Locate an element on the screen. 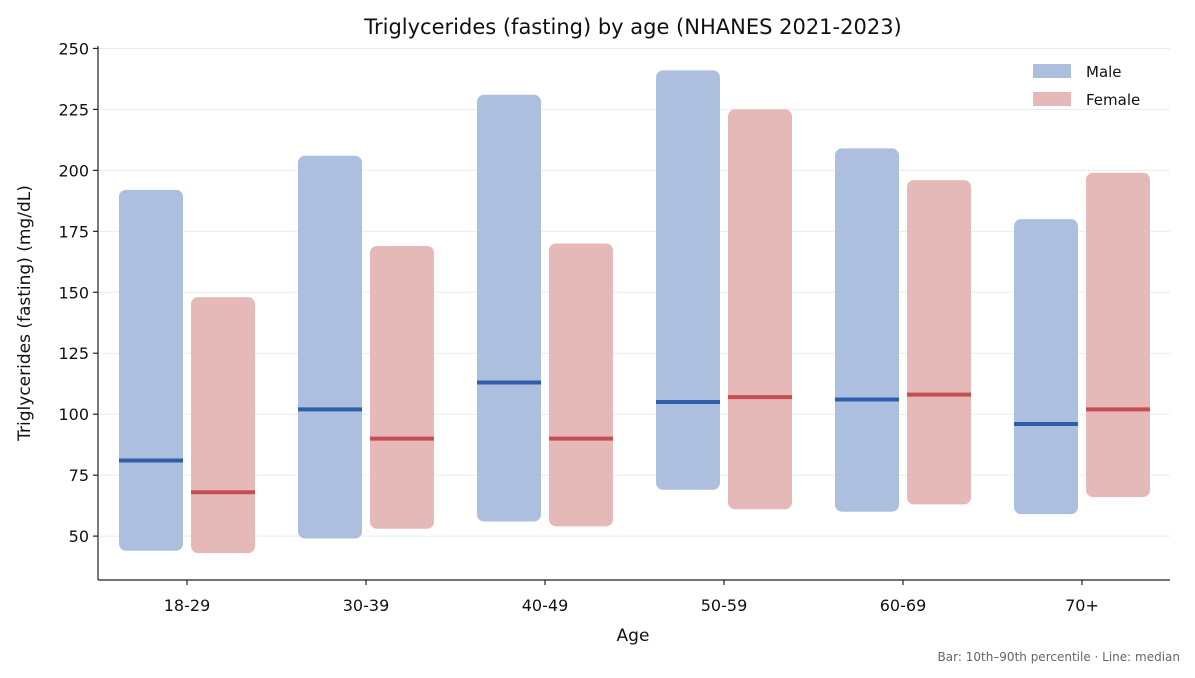 The image size is (1195, 678). y-tick-label: 75 is located at coordinates (79, 475).